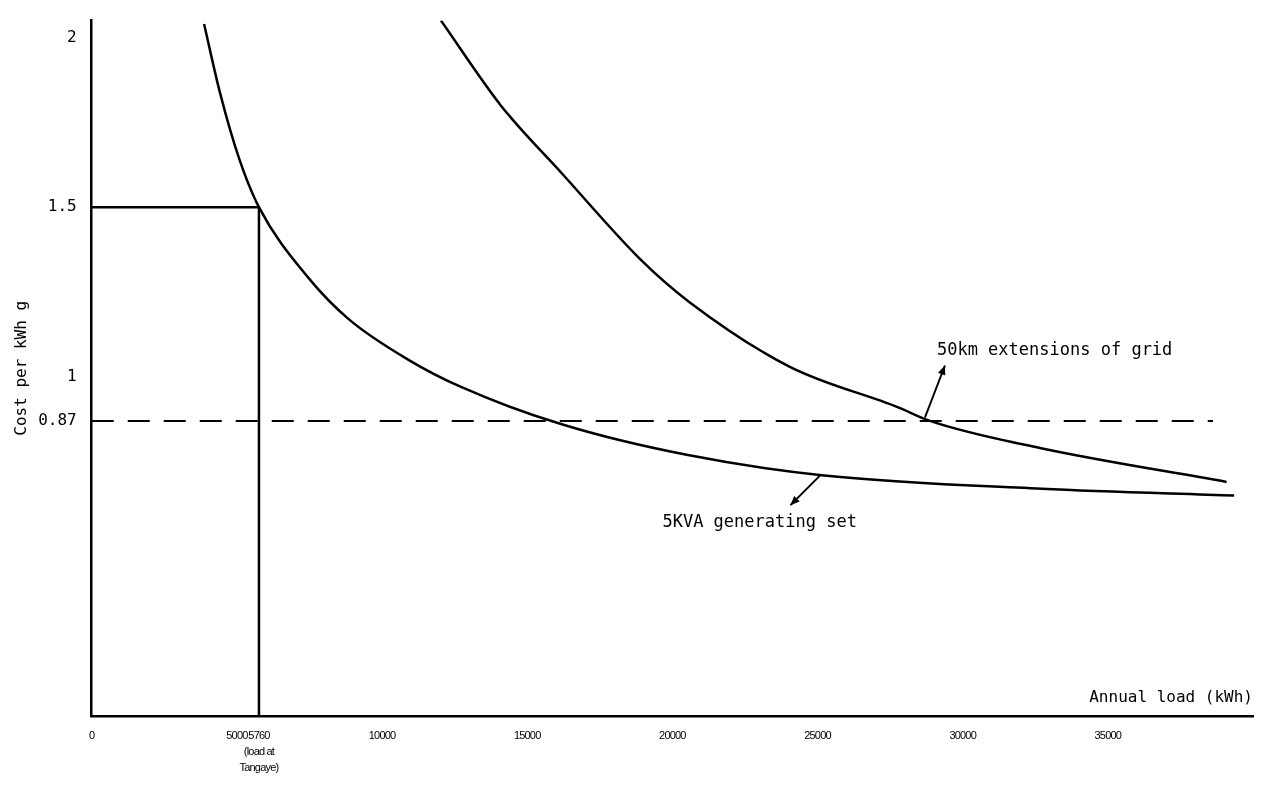 The width and height of the screenshot is (1281, 802). What do you see at coordinates (382, 734) in the screenshot?
I see `x-tick-label: 10000` at bounding box center [382, 734].